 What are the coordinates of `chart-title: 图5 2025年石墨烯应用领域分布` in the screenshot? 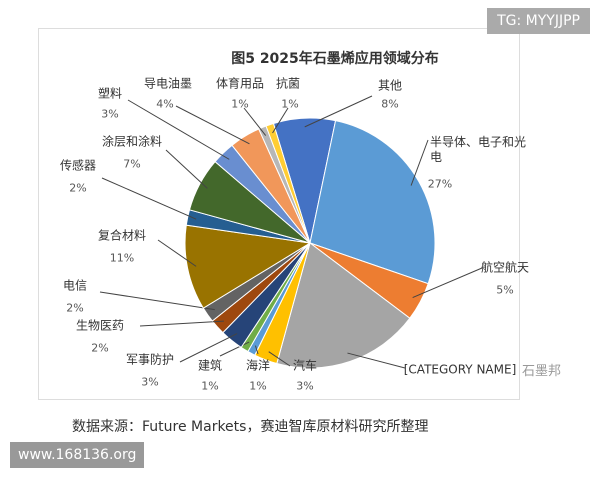 It's located at (335, 59).